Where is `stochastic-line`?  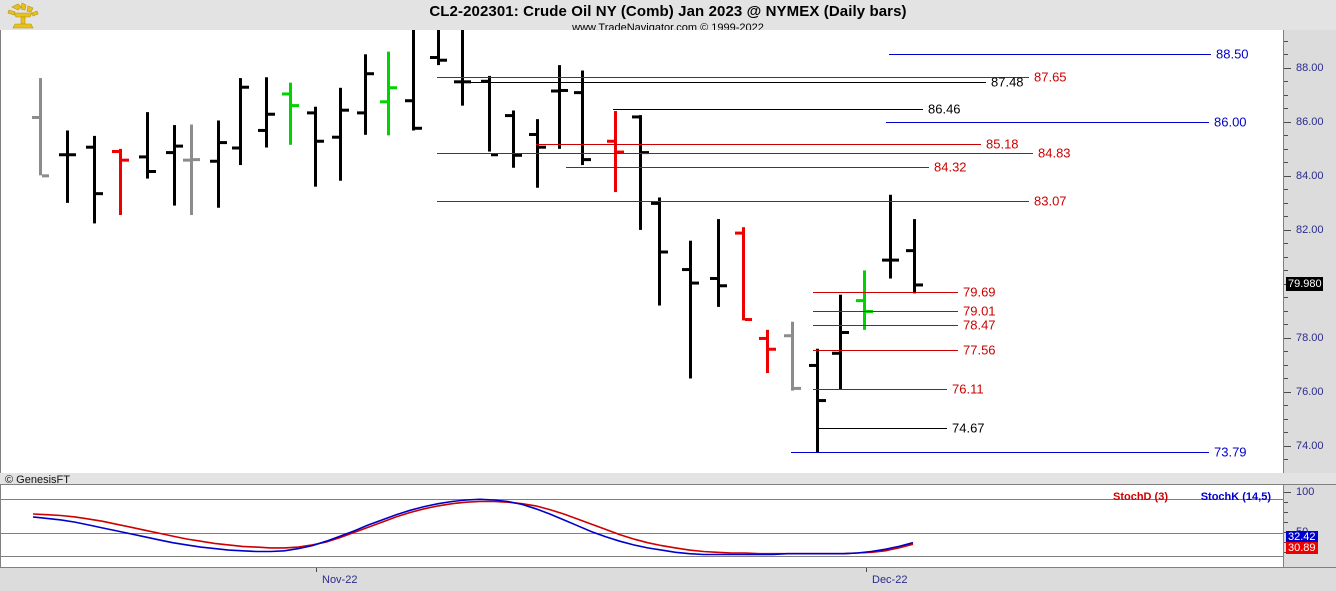 stochastic-line is located at coordinates (473, 527).